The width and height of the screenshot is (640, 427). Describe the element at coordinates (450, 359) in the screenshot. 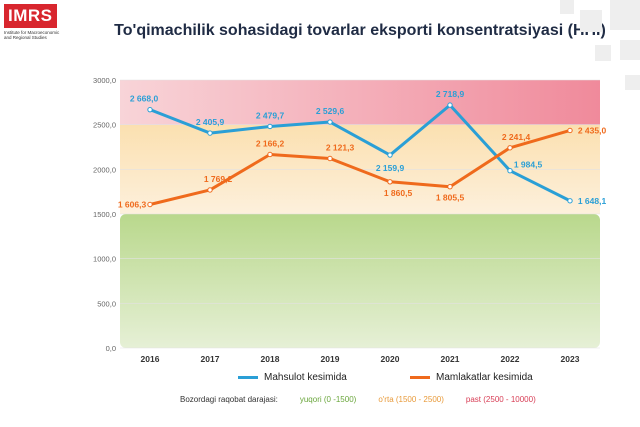

I see `x-tick-label: 2021` at that location.